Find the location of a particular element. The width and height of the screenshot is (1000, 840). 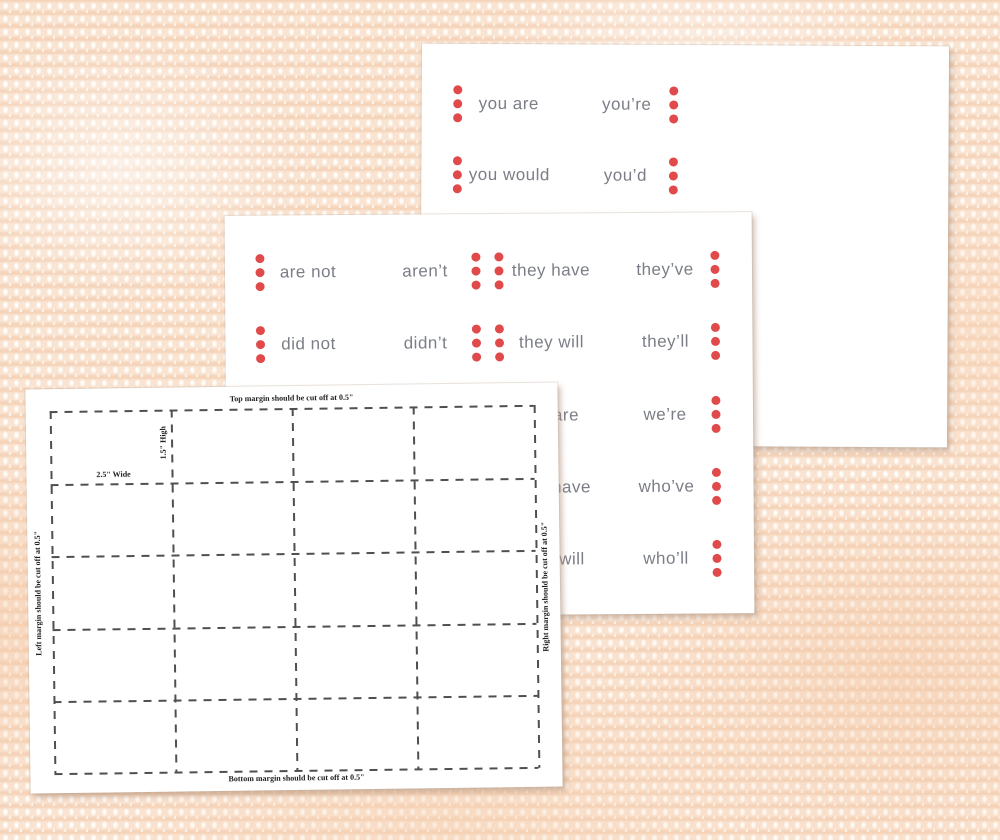

flashcard-contraction: we’re is located at coordinates (665, 414).